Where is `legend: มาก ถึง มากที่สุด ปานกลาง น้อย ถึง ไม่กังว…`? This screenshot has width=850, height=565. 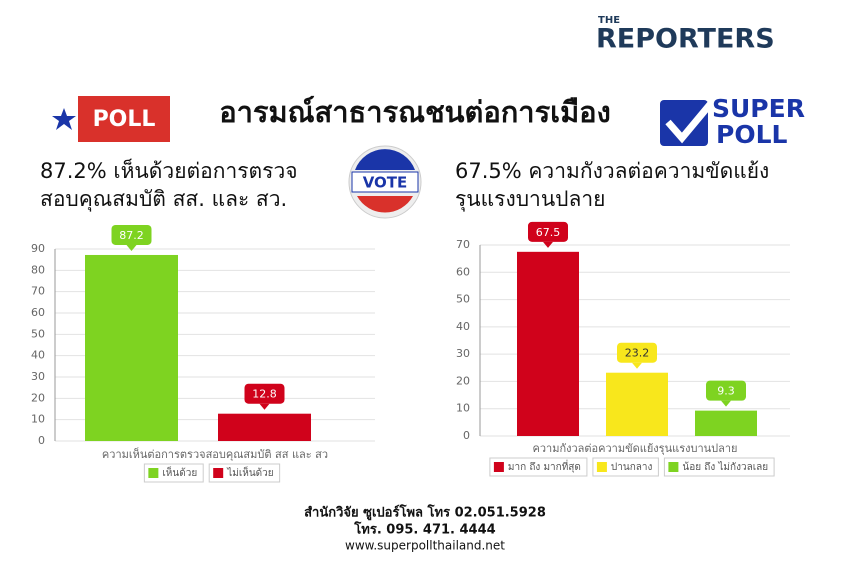 legend: มาก ถึง มากที่สุด ปานกลาง น้อย ถึง ไม่กังว… is located at coordinates (632, 467).